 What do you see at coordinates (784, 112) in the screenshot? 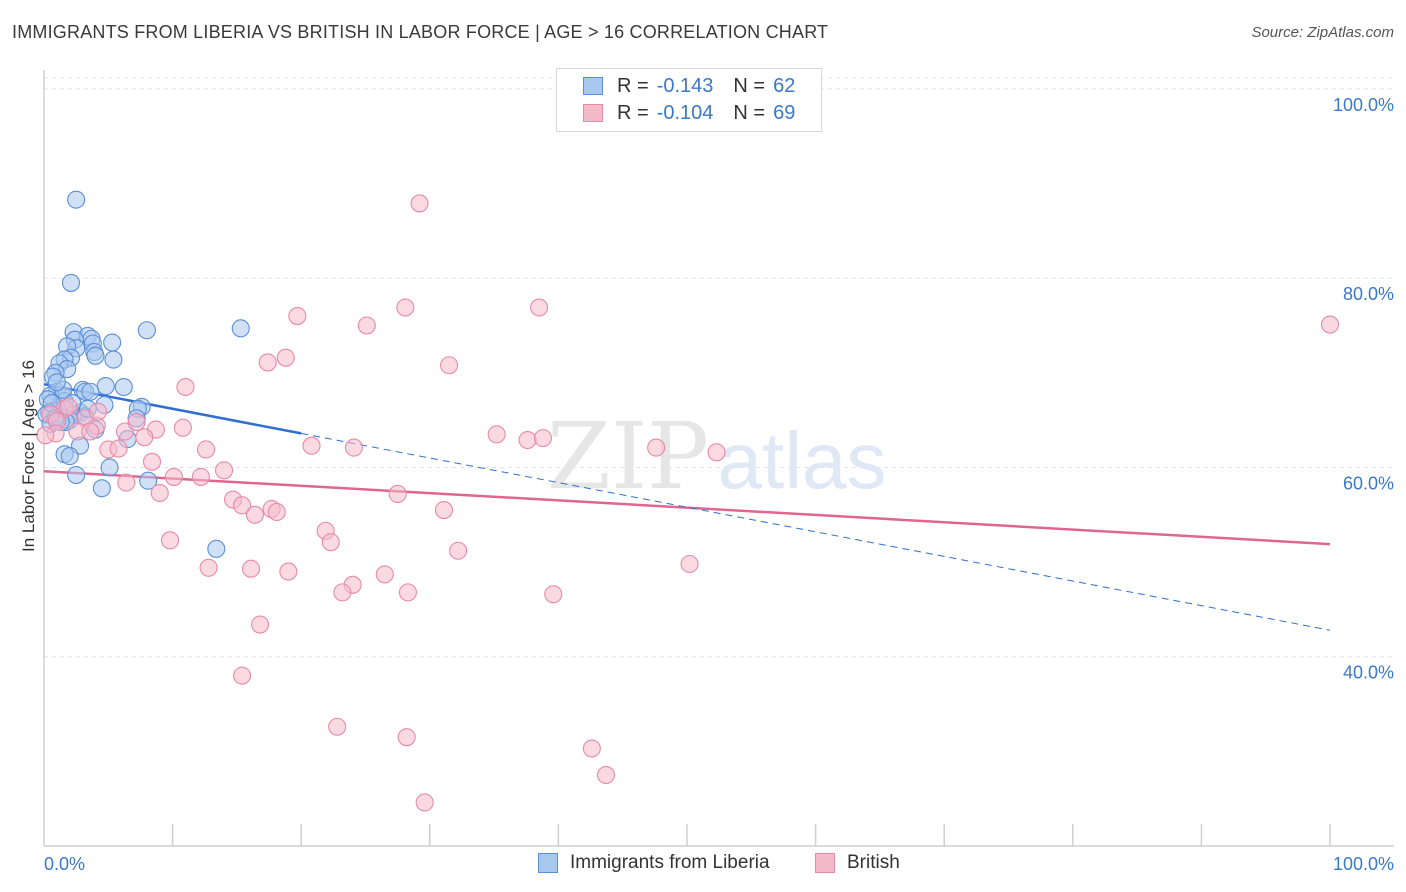
I see `legend-n-value: 69` at bounding box center [784, 112].